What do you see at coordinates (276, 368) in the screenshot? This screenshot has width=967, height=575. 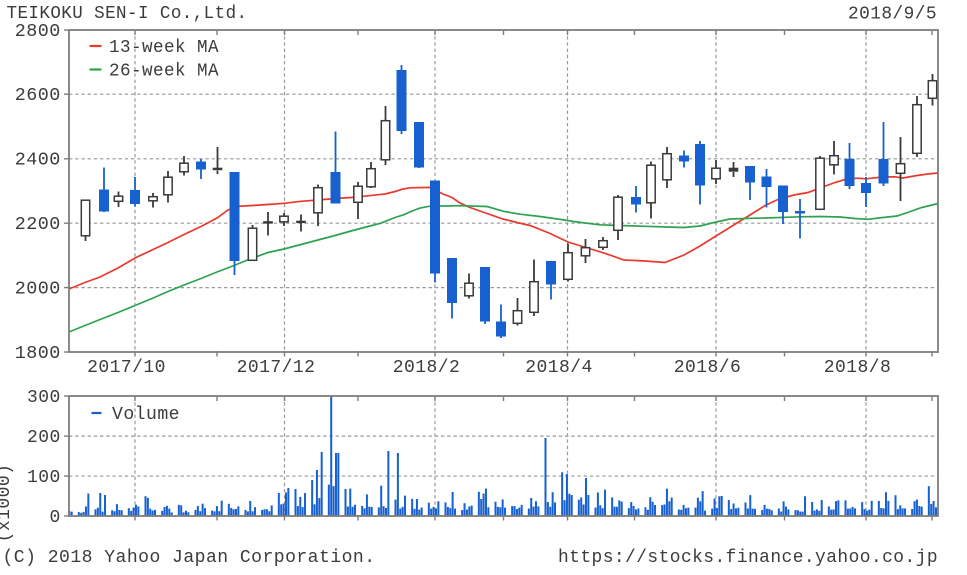 I see `svg-text: 2017/12` at bounding box center [276, 368].